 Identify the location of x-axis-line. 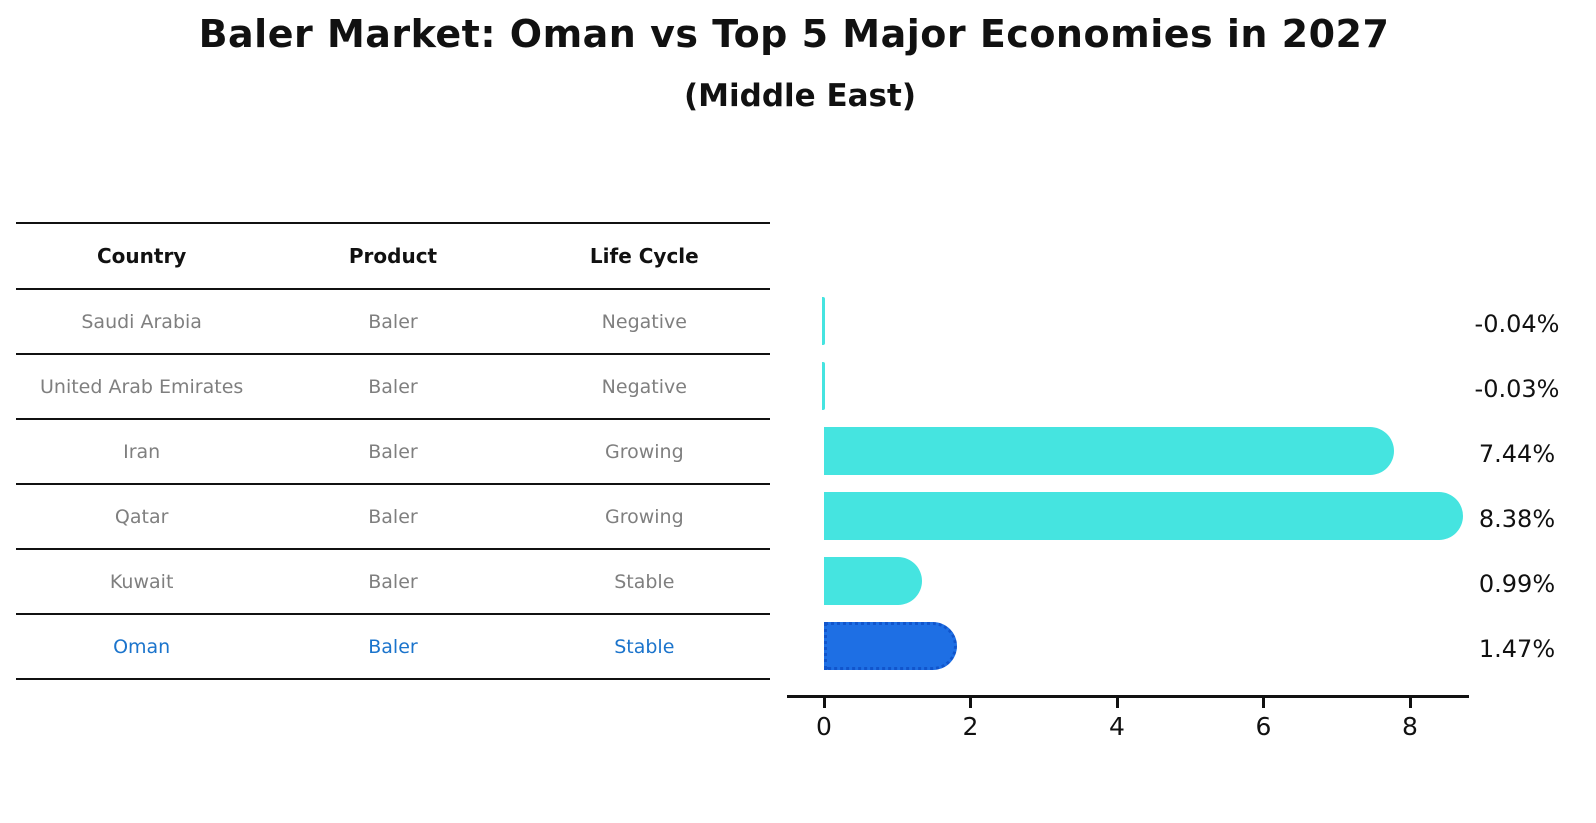
(1128, 696).